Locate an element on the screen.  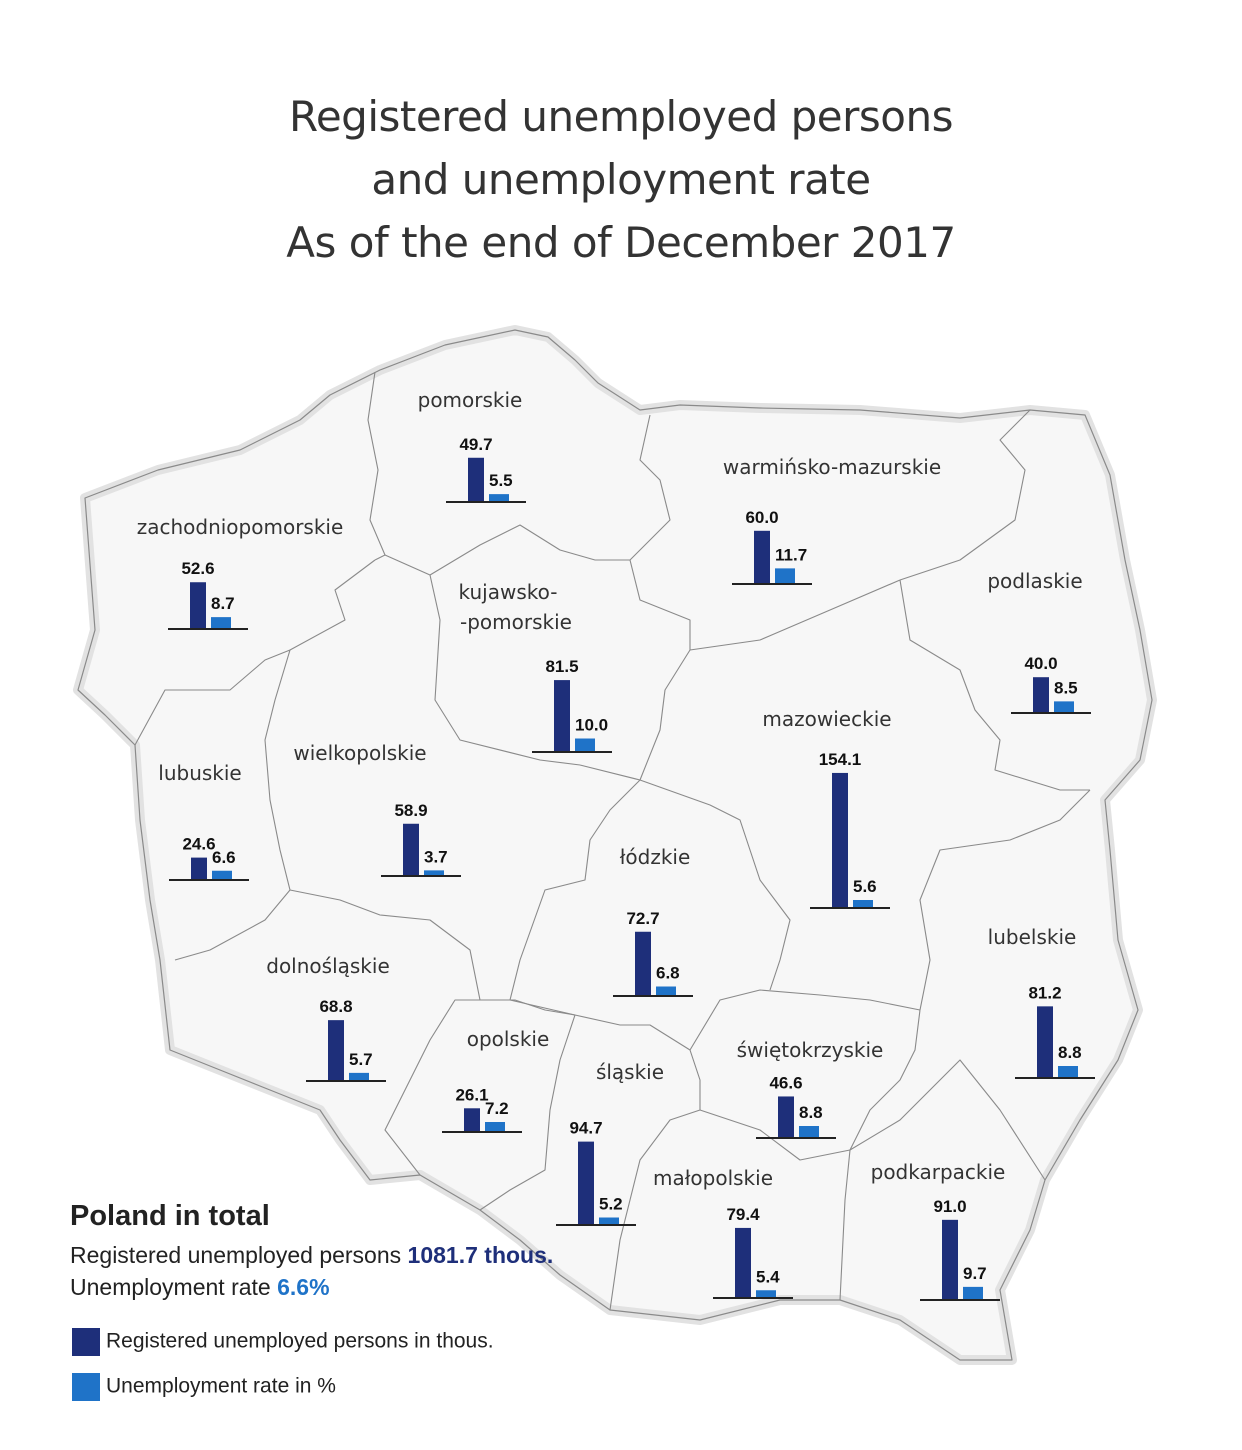
value-label-rate: 10.0 is located at coordinates (591, 725).